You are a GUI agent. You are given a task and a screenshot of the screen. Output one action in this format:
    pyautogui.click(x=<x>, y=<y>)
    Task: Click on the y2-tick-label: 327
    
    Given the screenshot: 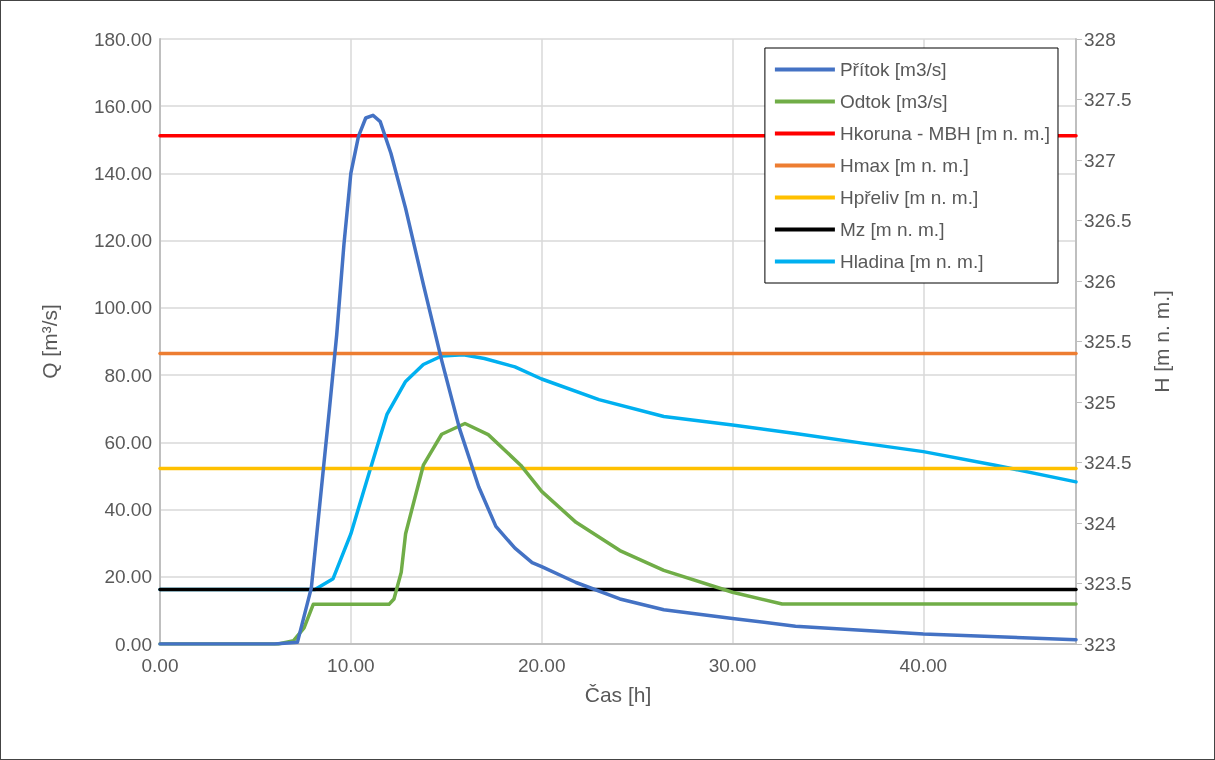 What is the action you would take?
    pyautogui.click(x=1100, y=160)
    